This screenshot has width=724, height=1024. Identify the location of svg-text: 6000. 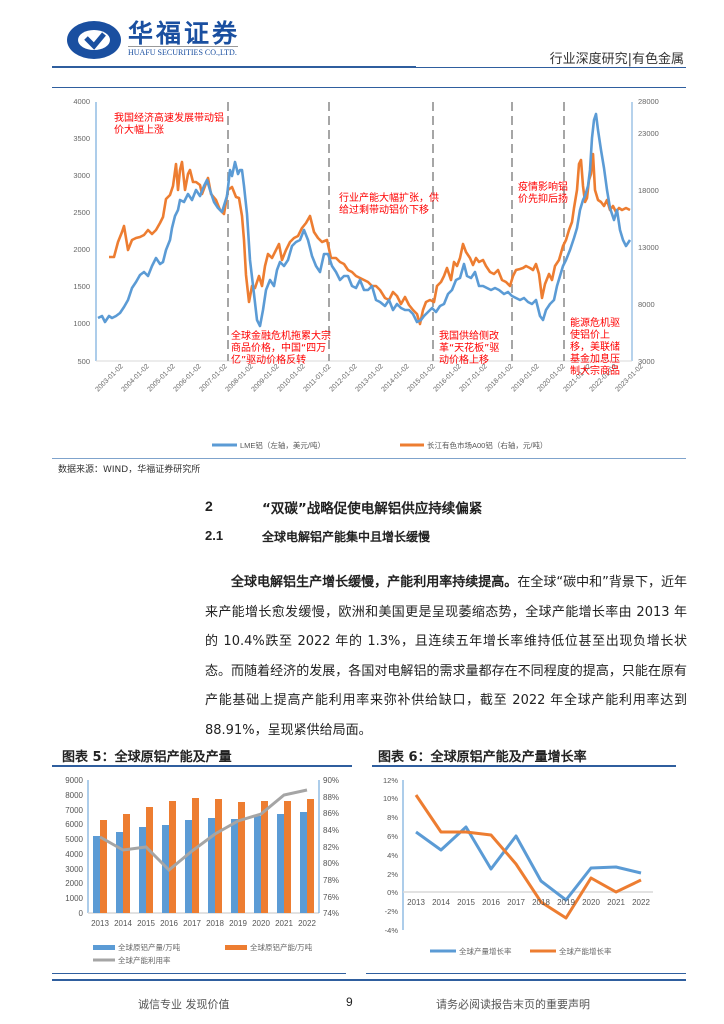
(74, 824).